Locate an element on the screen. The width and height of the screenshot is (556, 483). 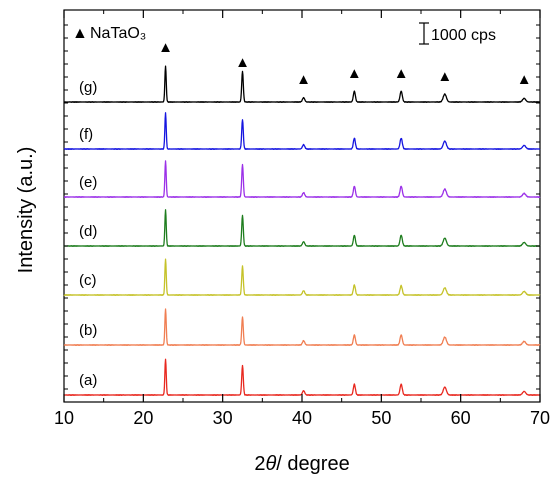
x-axis-title-theta: θ is located at coordinates (270, 464).